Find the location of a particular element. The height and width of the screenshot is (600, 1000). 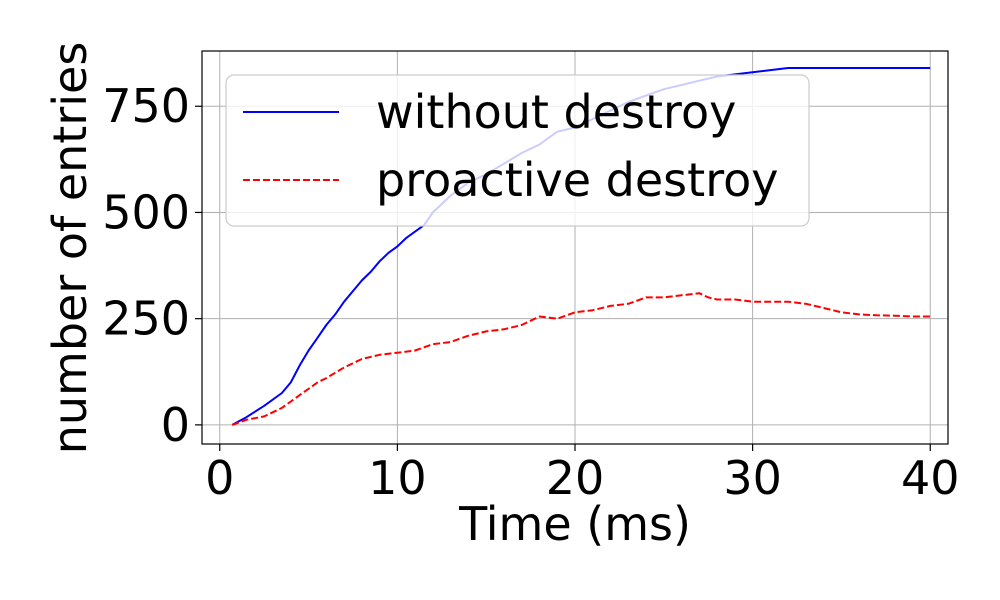

y-tick-label: 0 is located at coordinates (175, 425).